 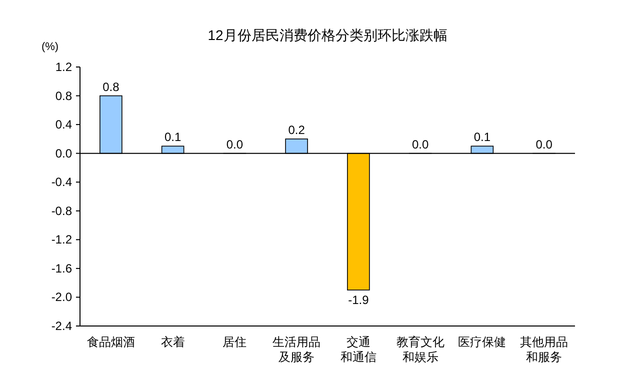 I want to click on x-tick-label: 交通和通信, so click(x=358, y=349).